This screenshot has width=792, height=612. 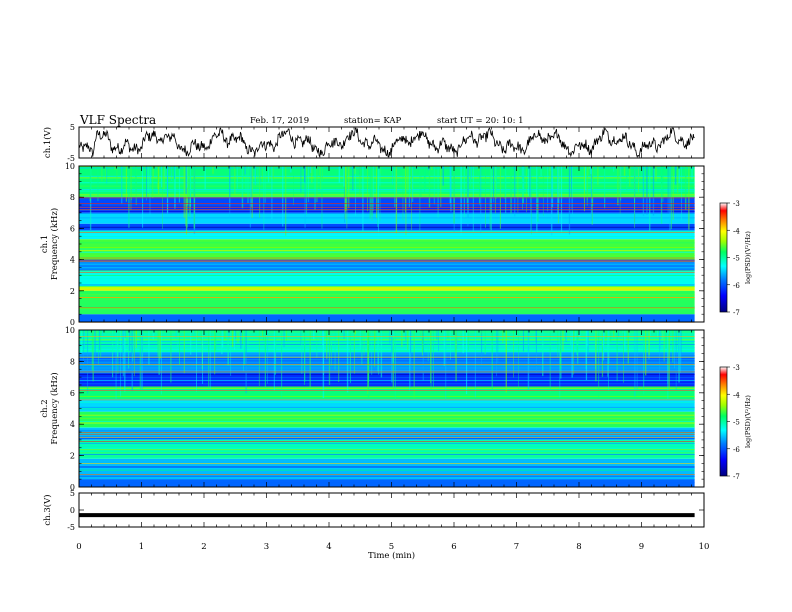 I want to click on y-tick-label: 0, so click(x=72, y=487).